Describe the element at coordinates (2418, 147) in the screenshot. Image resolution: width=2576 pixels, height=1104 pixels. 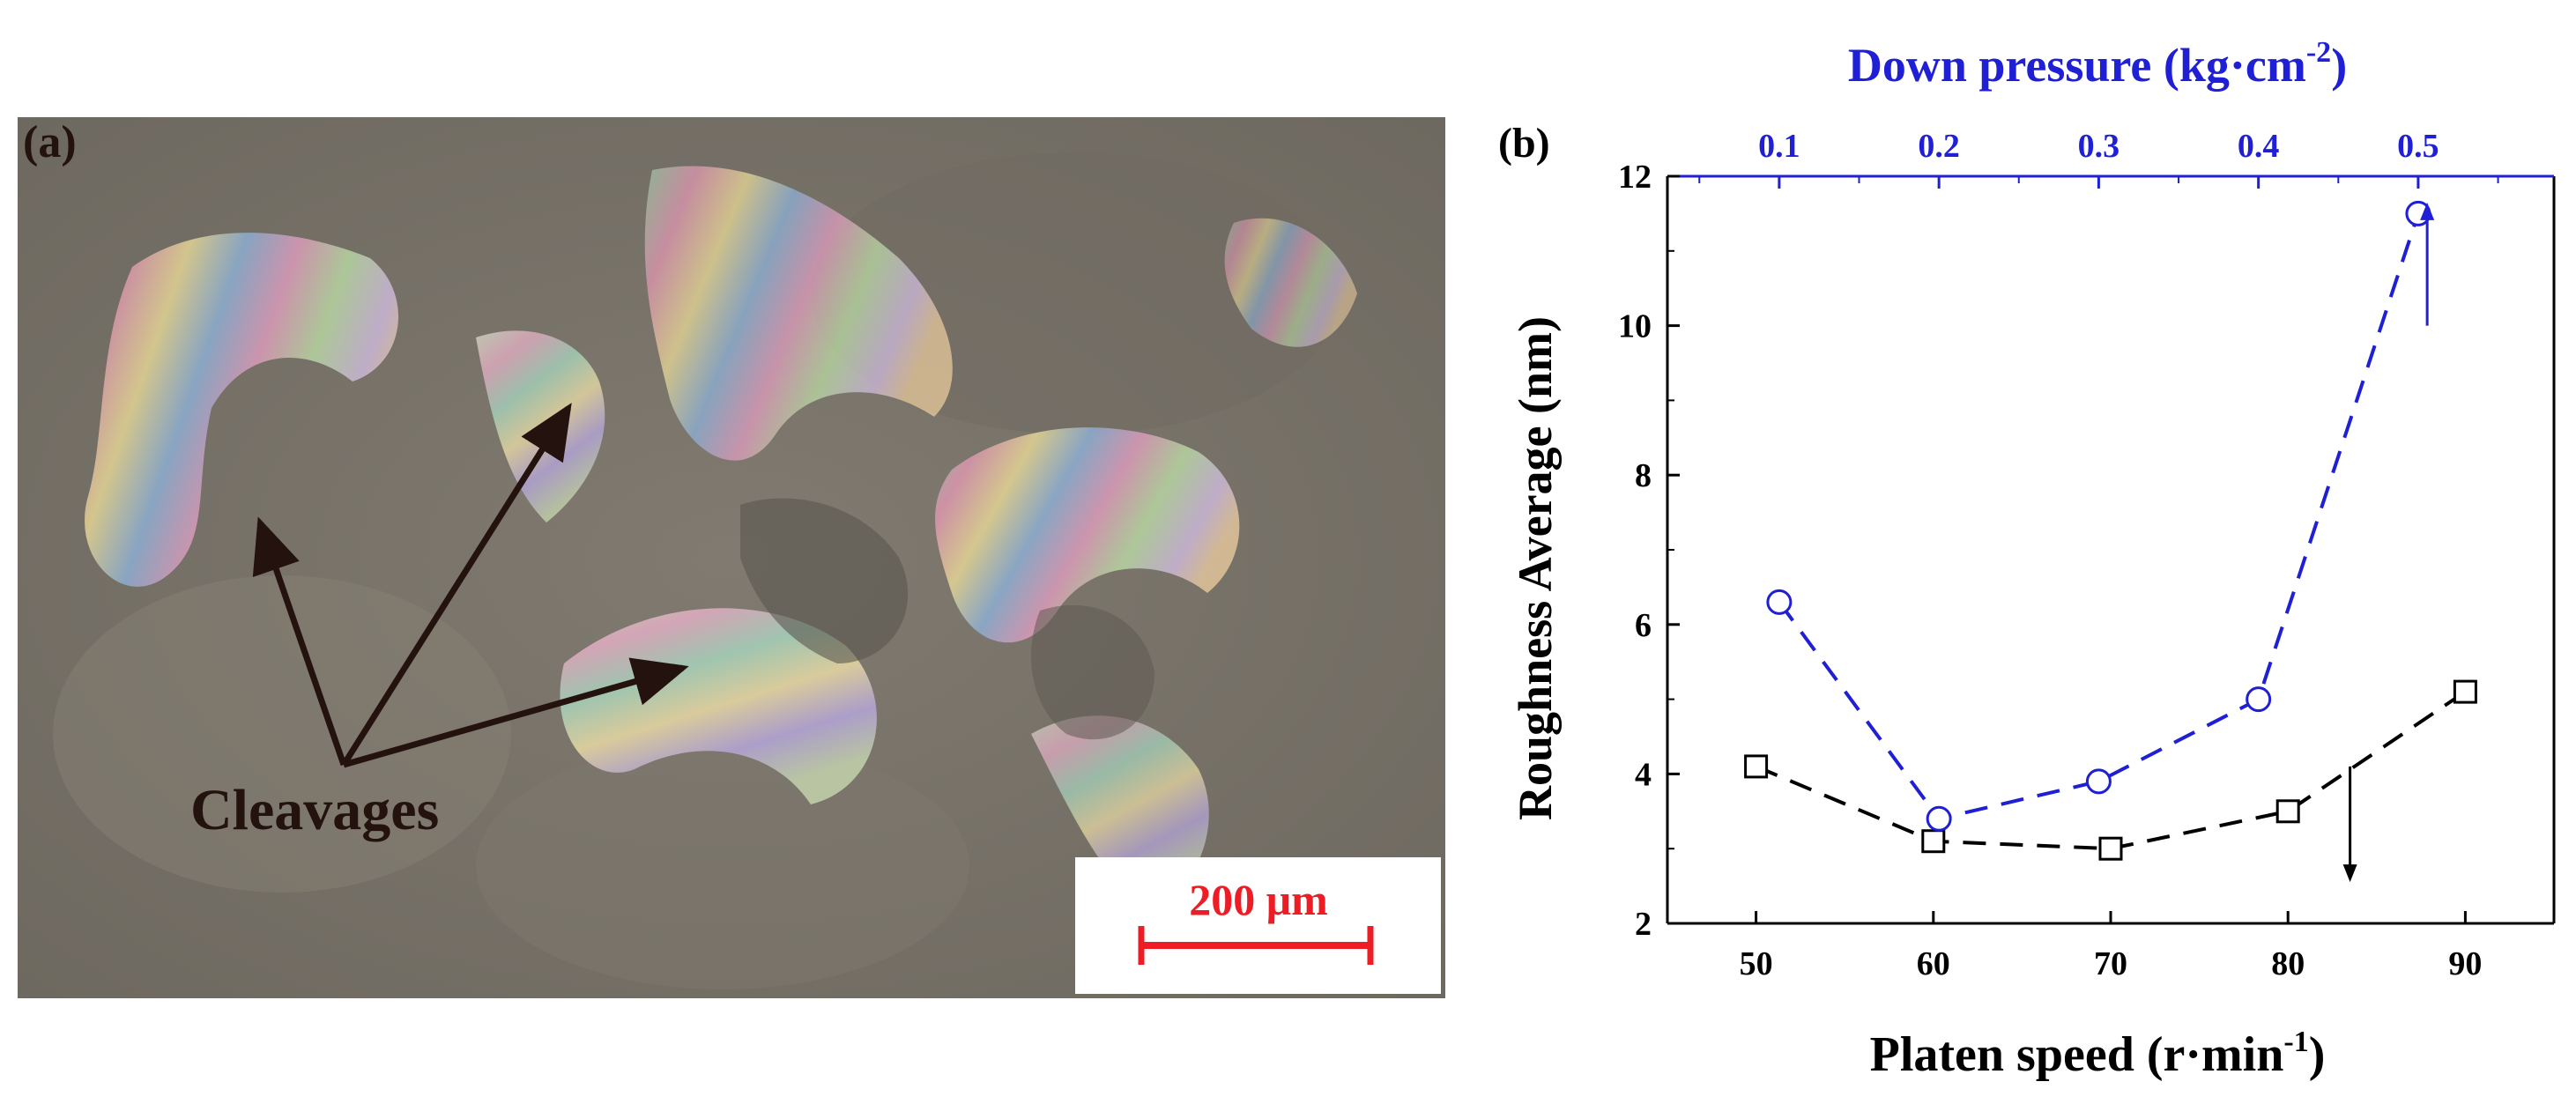
I see `x-top-tick-label: 0.5` at that location.